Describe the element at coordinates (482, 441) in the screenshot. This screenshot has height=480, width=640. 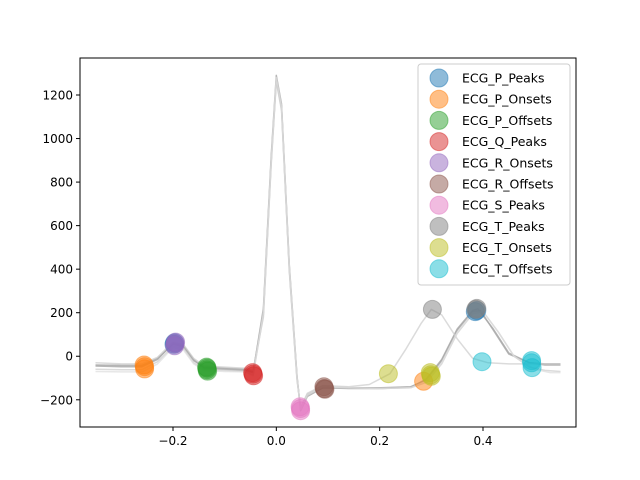
I see `x-tick-label: 0.4` at that location.